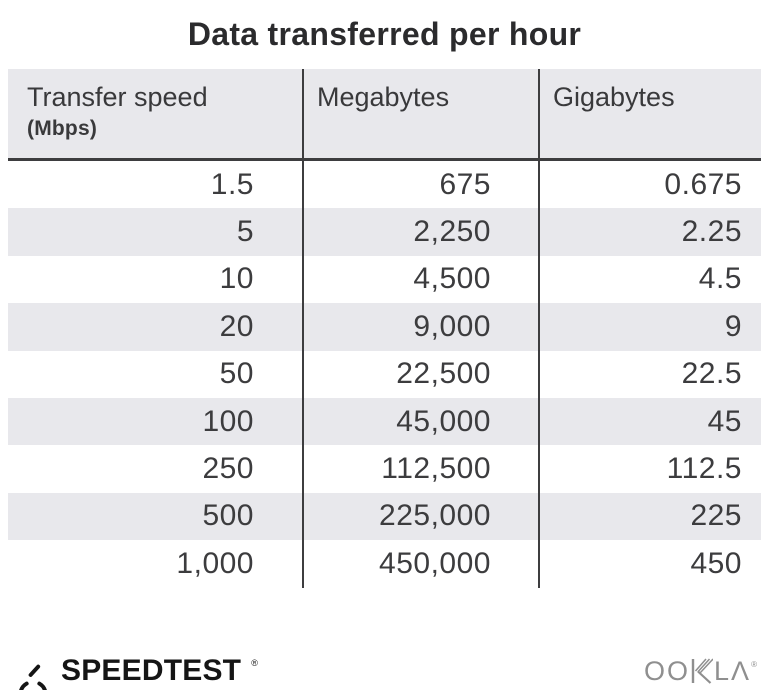 This screenshot has height=698, width=769. Describe the element at coordinates (649, 421) in the screenshot. I see `table-cell: 45` at that location.